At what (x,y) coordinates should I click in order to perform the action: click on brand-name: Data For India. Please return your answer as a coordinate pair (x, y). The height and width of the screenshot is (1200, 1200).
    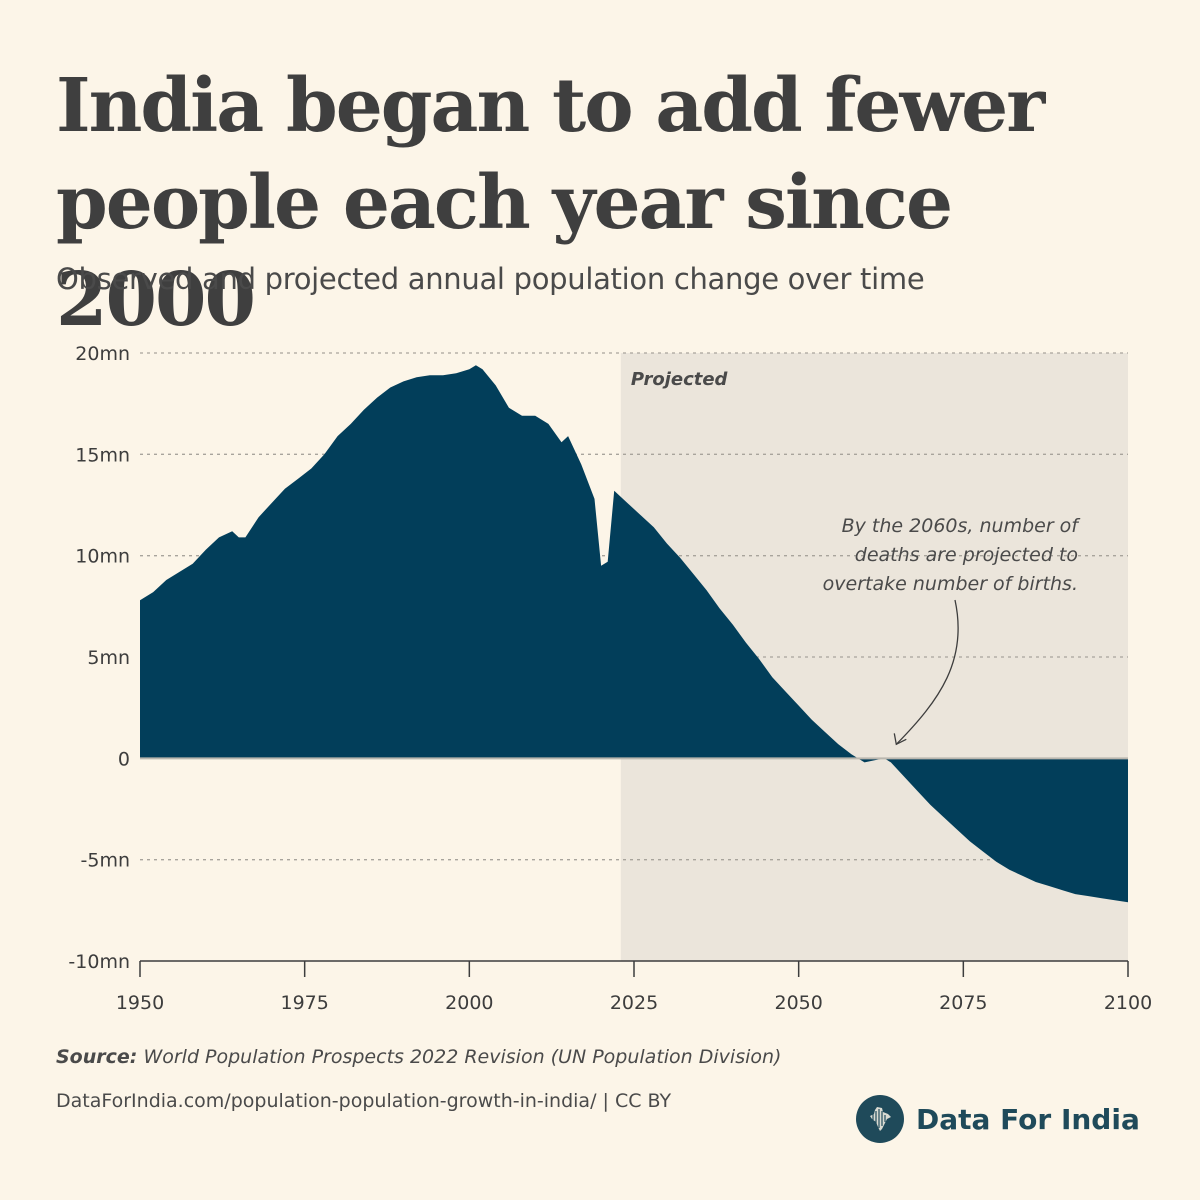
    Looking at the image, I should click on (1028, 1119).